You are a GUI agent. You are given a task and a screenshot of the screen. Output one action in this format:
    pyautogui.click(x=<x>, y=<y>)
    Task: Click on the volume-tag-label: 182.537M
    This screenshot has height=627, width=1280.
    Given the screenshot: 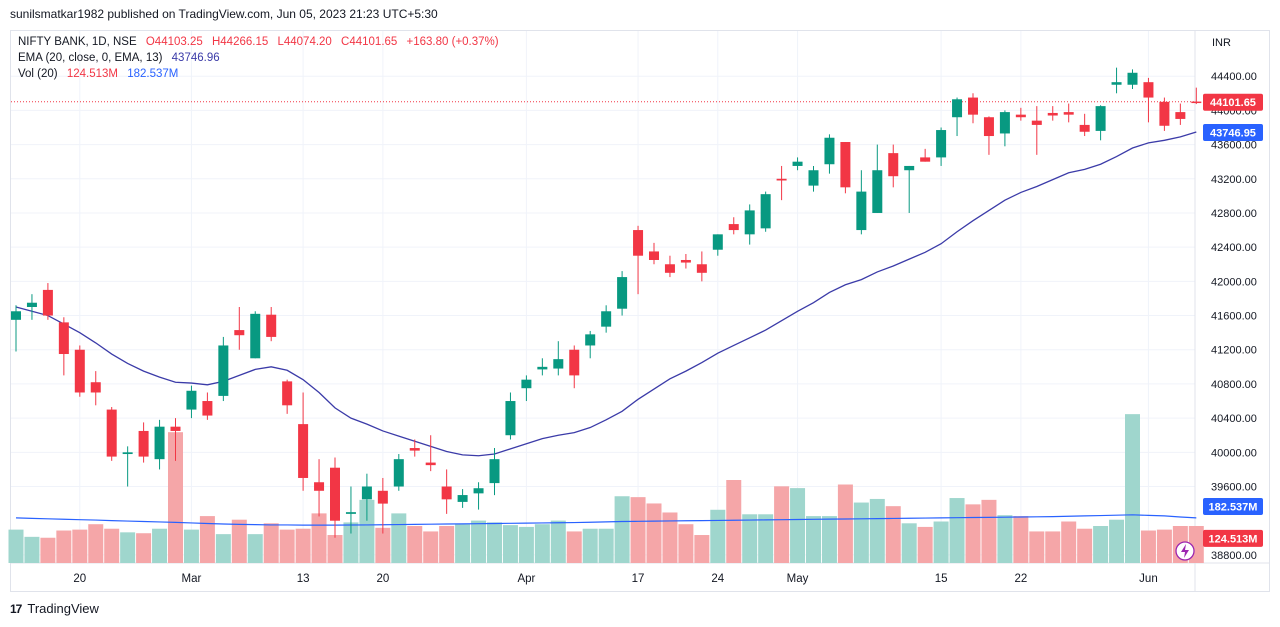 What is the action you would take?
    pyautogui.click(x=1233, y=508)
    